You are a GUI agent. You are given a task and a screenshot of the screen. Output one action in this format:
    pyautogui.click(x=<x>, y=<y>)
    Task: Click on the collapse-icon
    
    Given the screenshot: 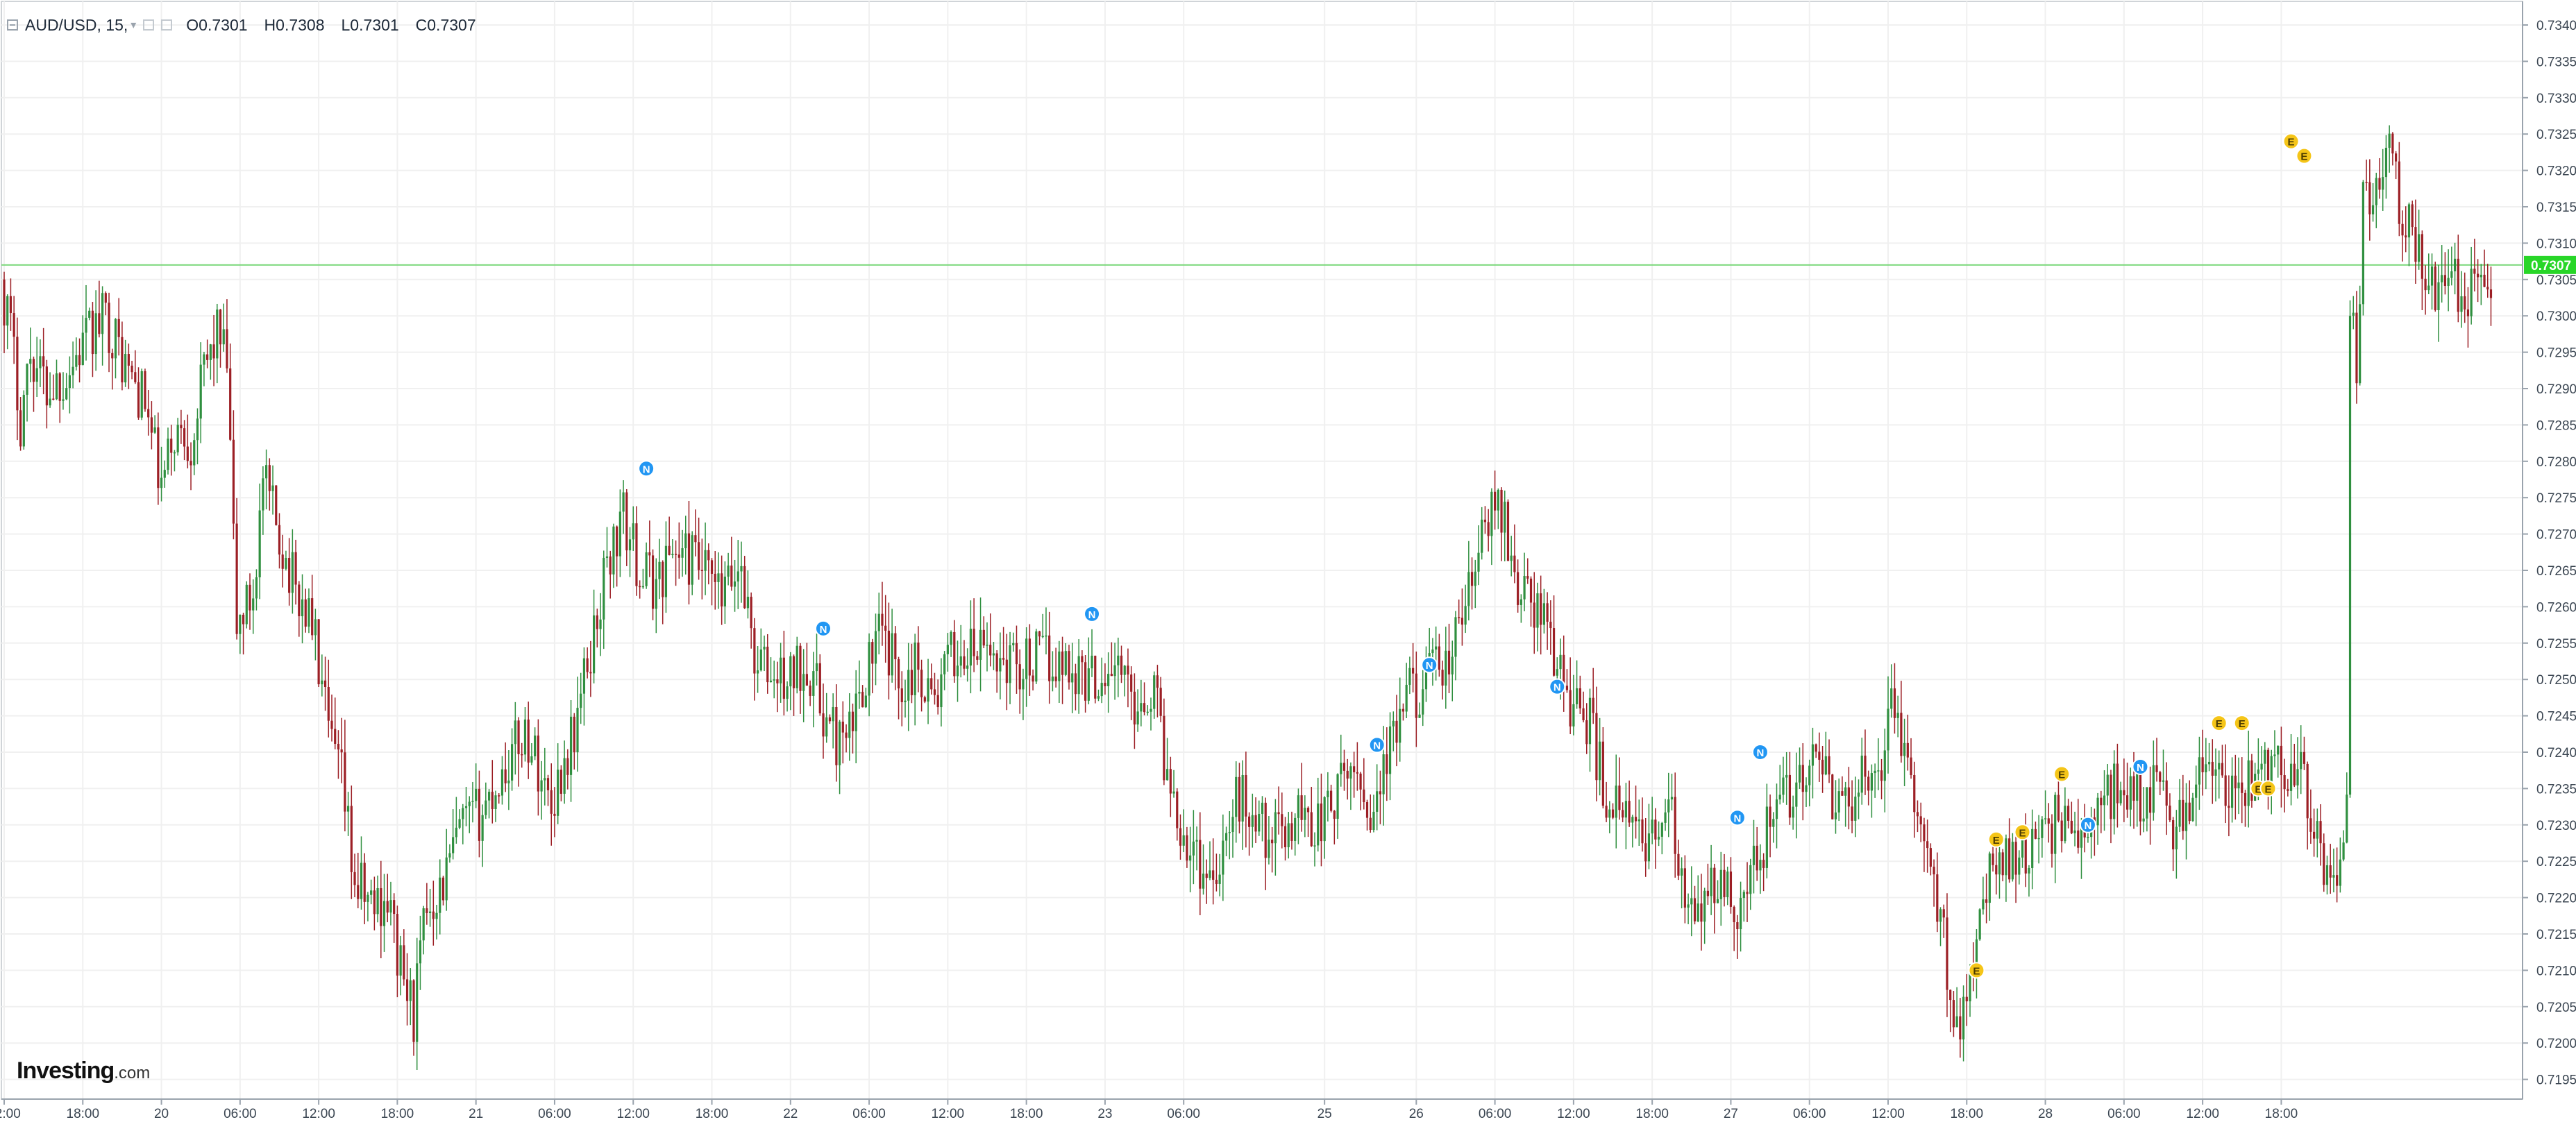 What is the action you would take?
    pyautogui.click(x=12, y=25)
    